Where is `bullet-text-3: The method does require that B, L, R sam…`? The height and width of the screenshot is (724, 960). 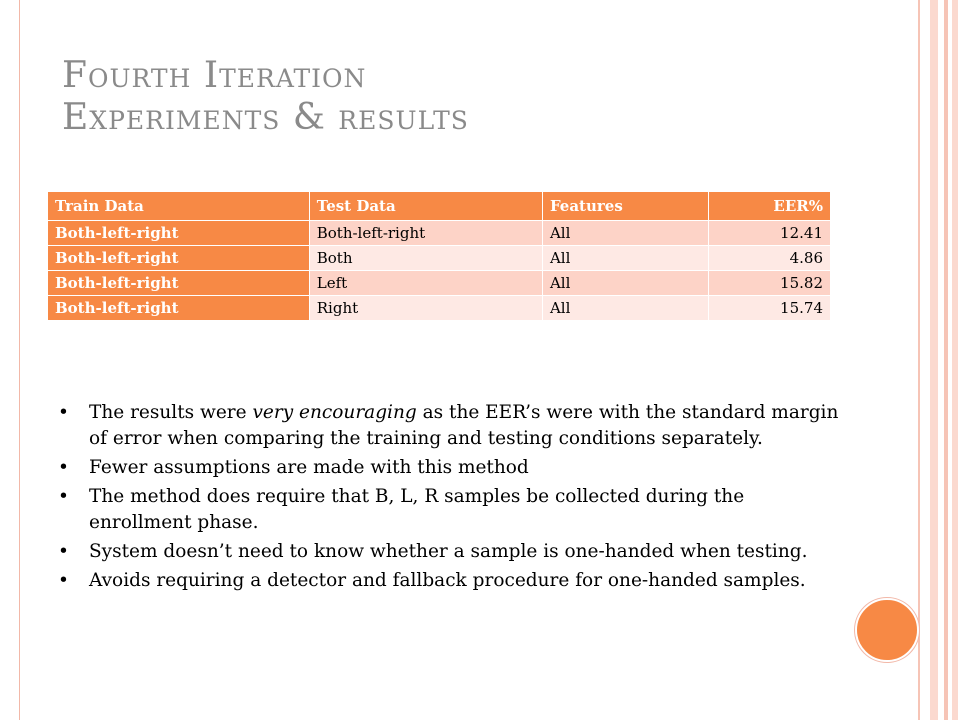
bullet-text-3: The method does require that B, L, R sam… is located at coordinates (417, 509).